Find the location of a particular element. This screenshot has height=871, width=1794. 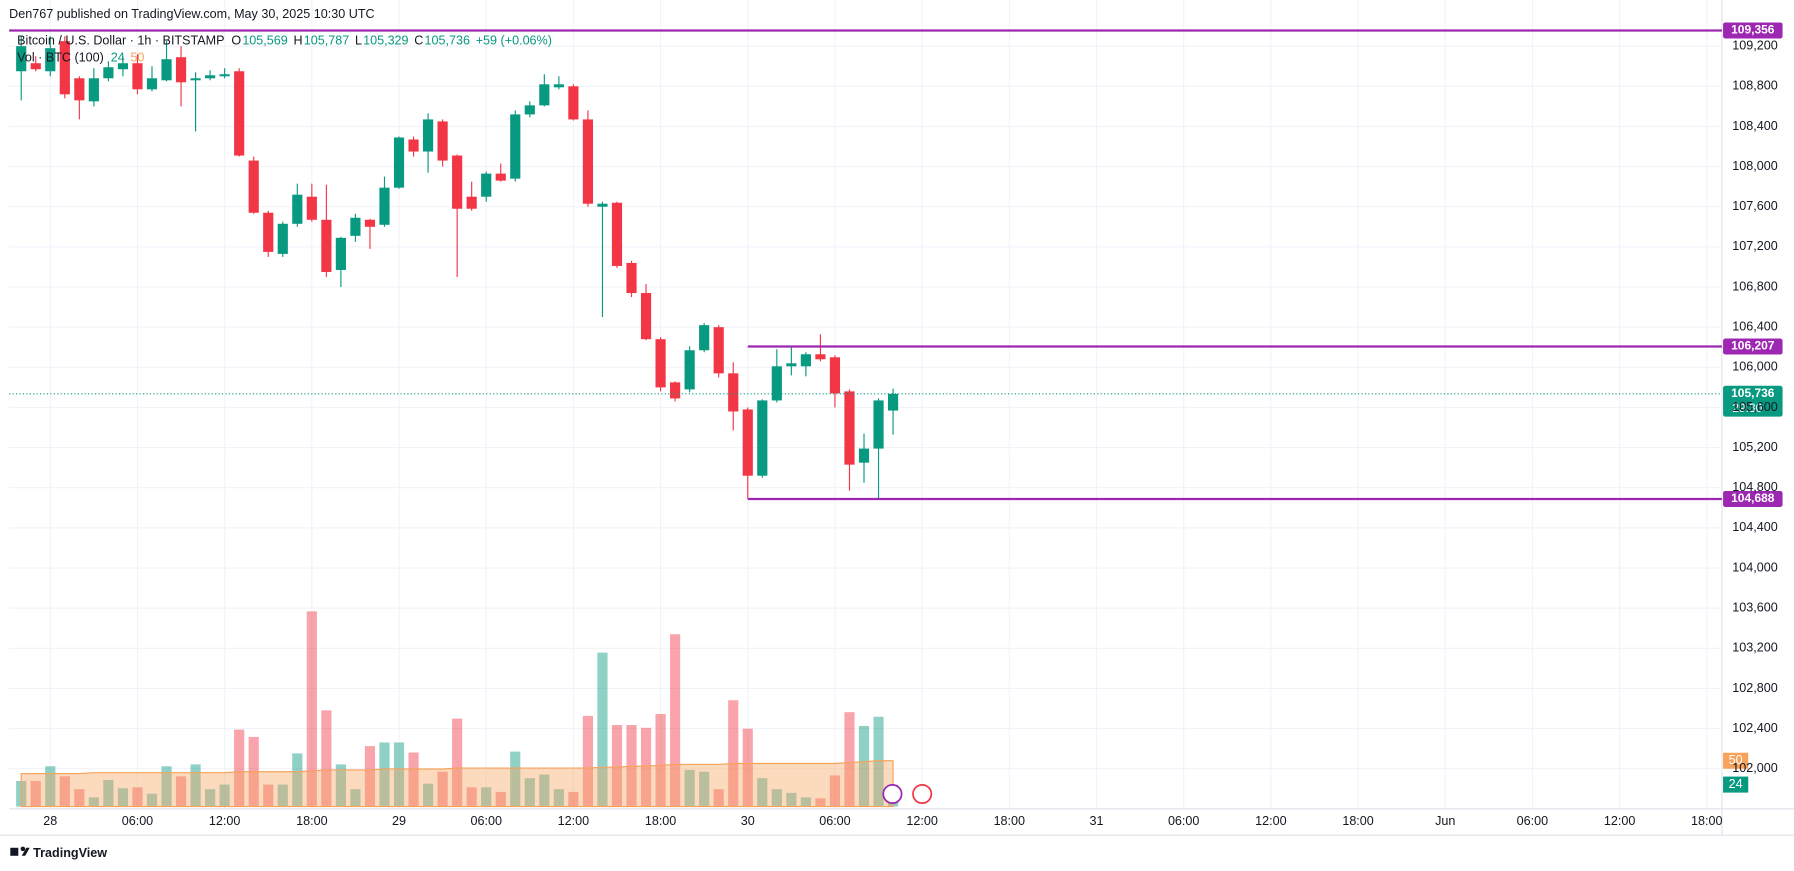

y-tick-label: 103,200 is located at coordinates (1754, 648).